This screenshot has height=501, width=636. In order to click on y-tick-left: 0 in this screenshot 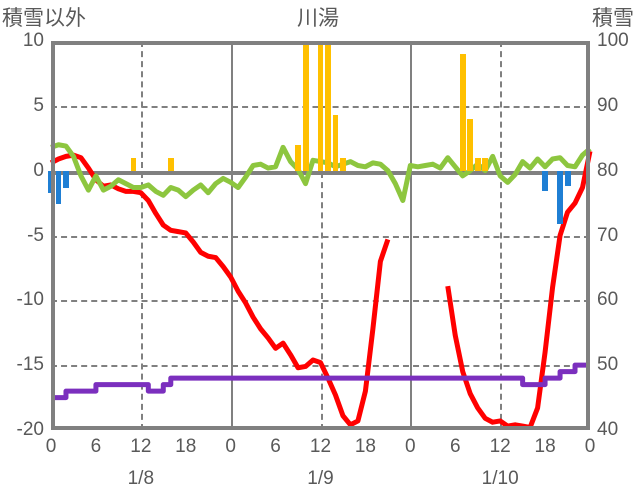, I will do `click(38, 170)`.